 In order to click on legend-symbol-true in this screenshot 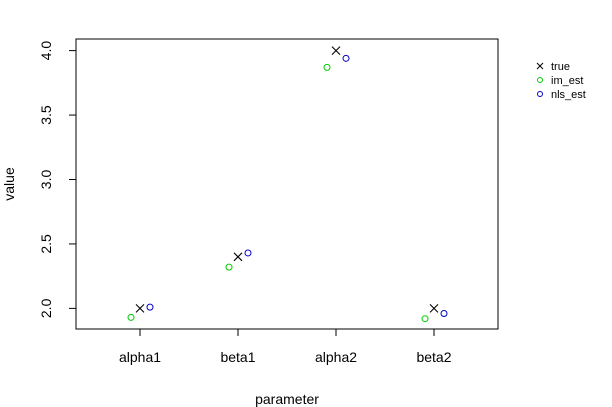, I will do `click(540, 66)`.